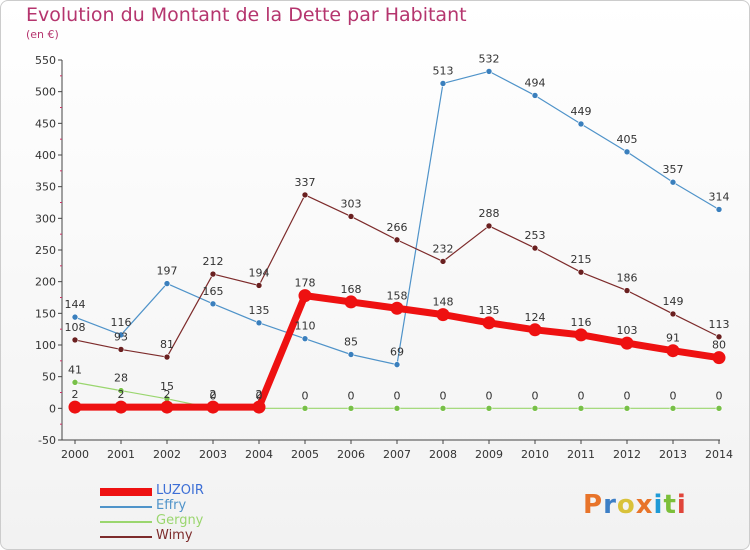 This screenshot has width=750, height=550. What do you see at coordinates (644, 505) in the screenshot?
I see `logo-letter: x` at bounding box center [644, 505].